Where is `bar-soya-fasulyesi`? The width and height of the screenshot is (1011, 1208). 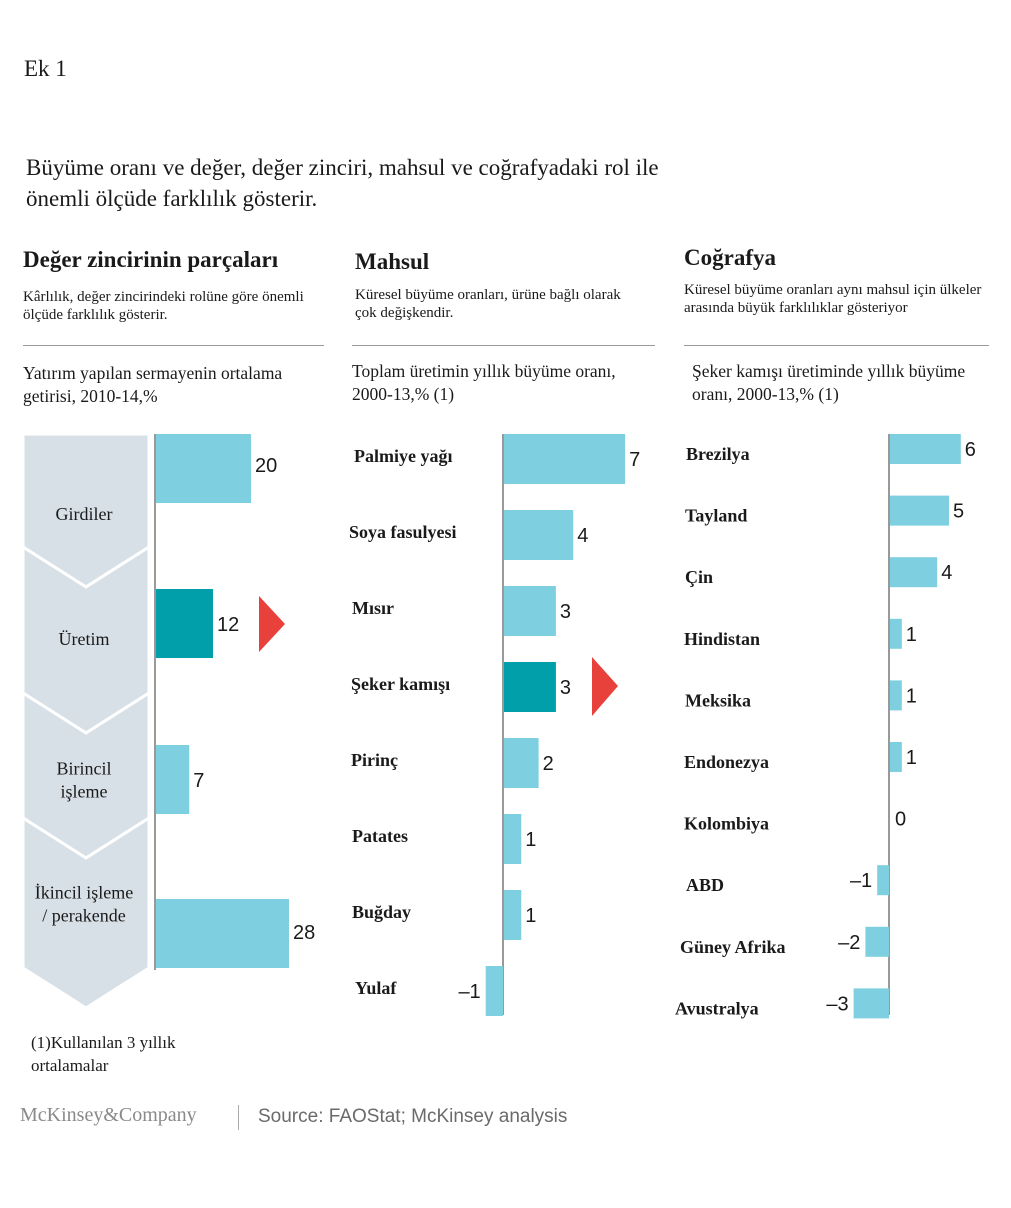
bar-soya-fasulyesi is located at coordinates (539, 535).